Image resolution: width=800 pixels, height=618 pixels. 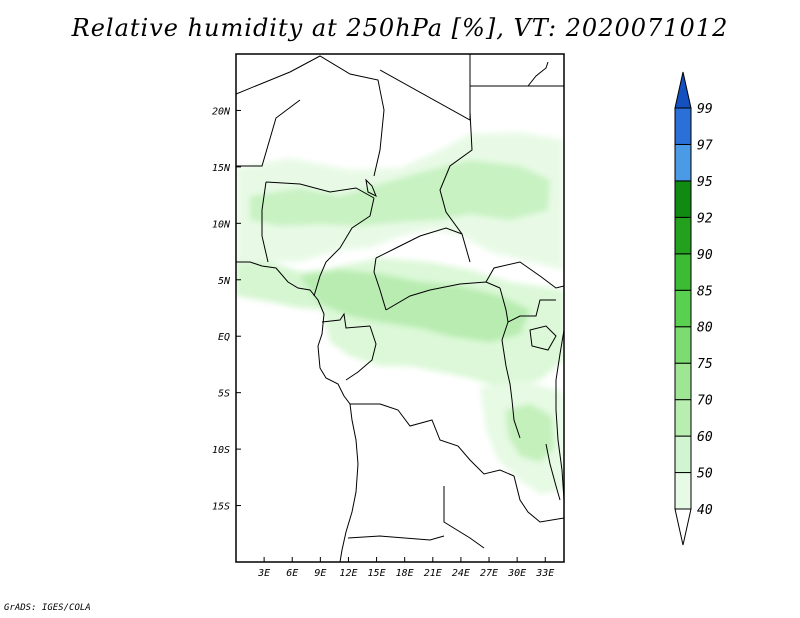 What do you see at coordinates (705, 364) in the screenshot?
I see `colorbar-level-label: 75` at bounding box center [705, 364].